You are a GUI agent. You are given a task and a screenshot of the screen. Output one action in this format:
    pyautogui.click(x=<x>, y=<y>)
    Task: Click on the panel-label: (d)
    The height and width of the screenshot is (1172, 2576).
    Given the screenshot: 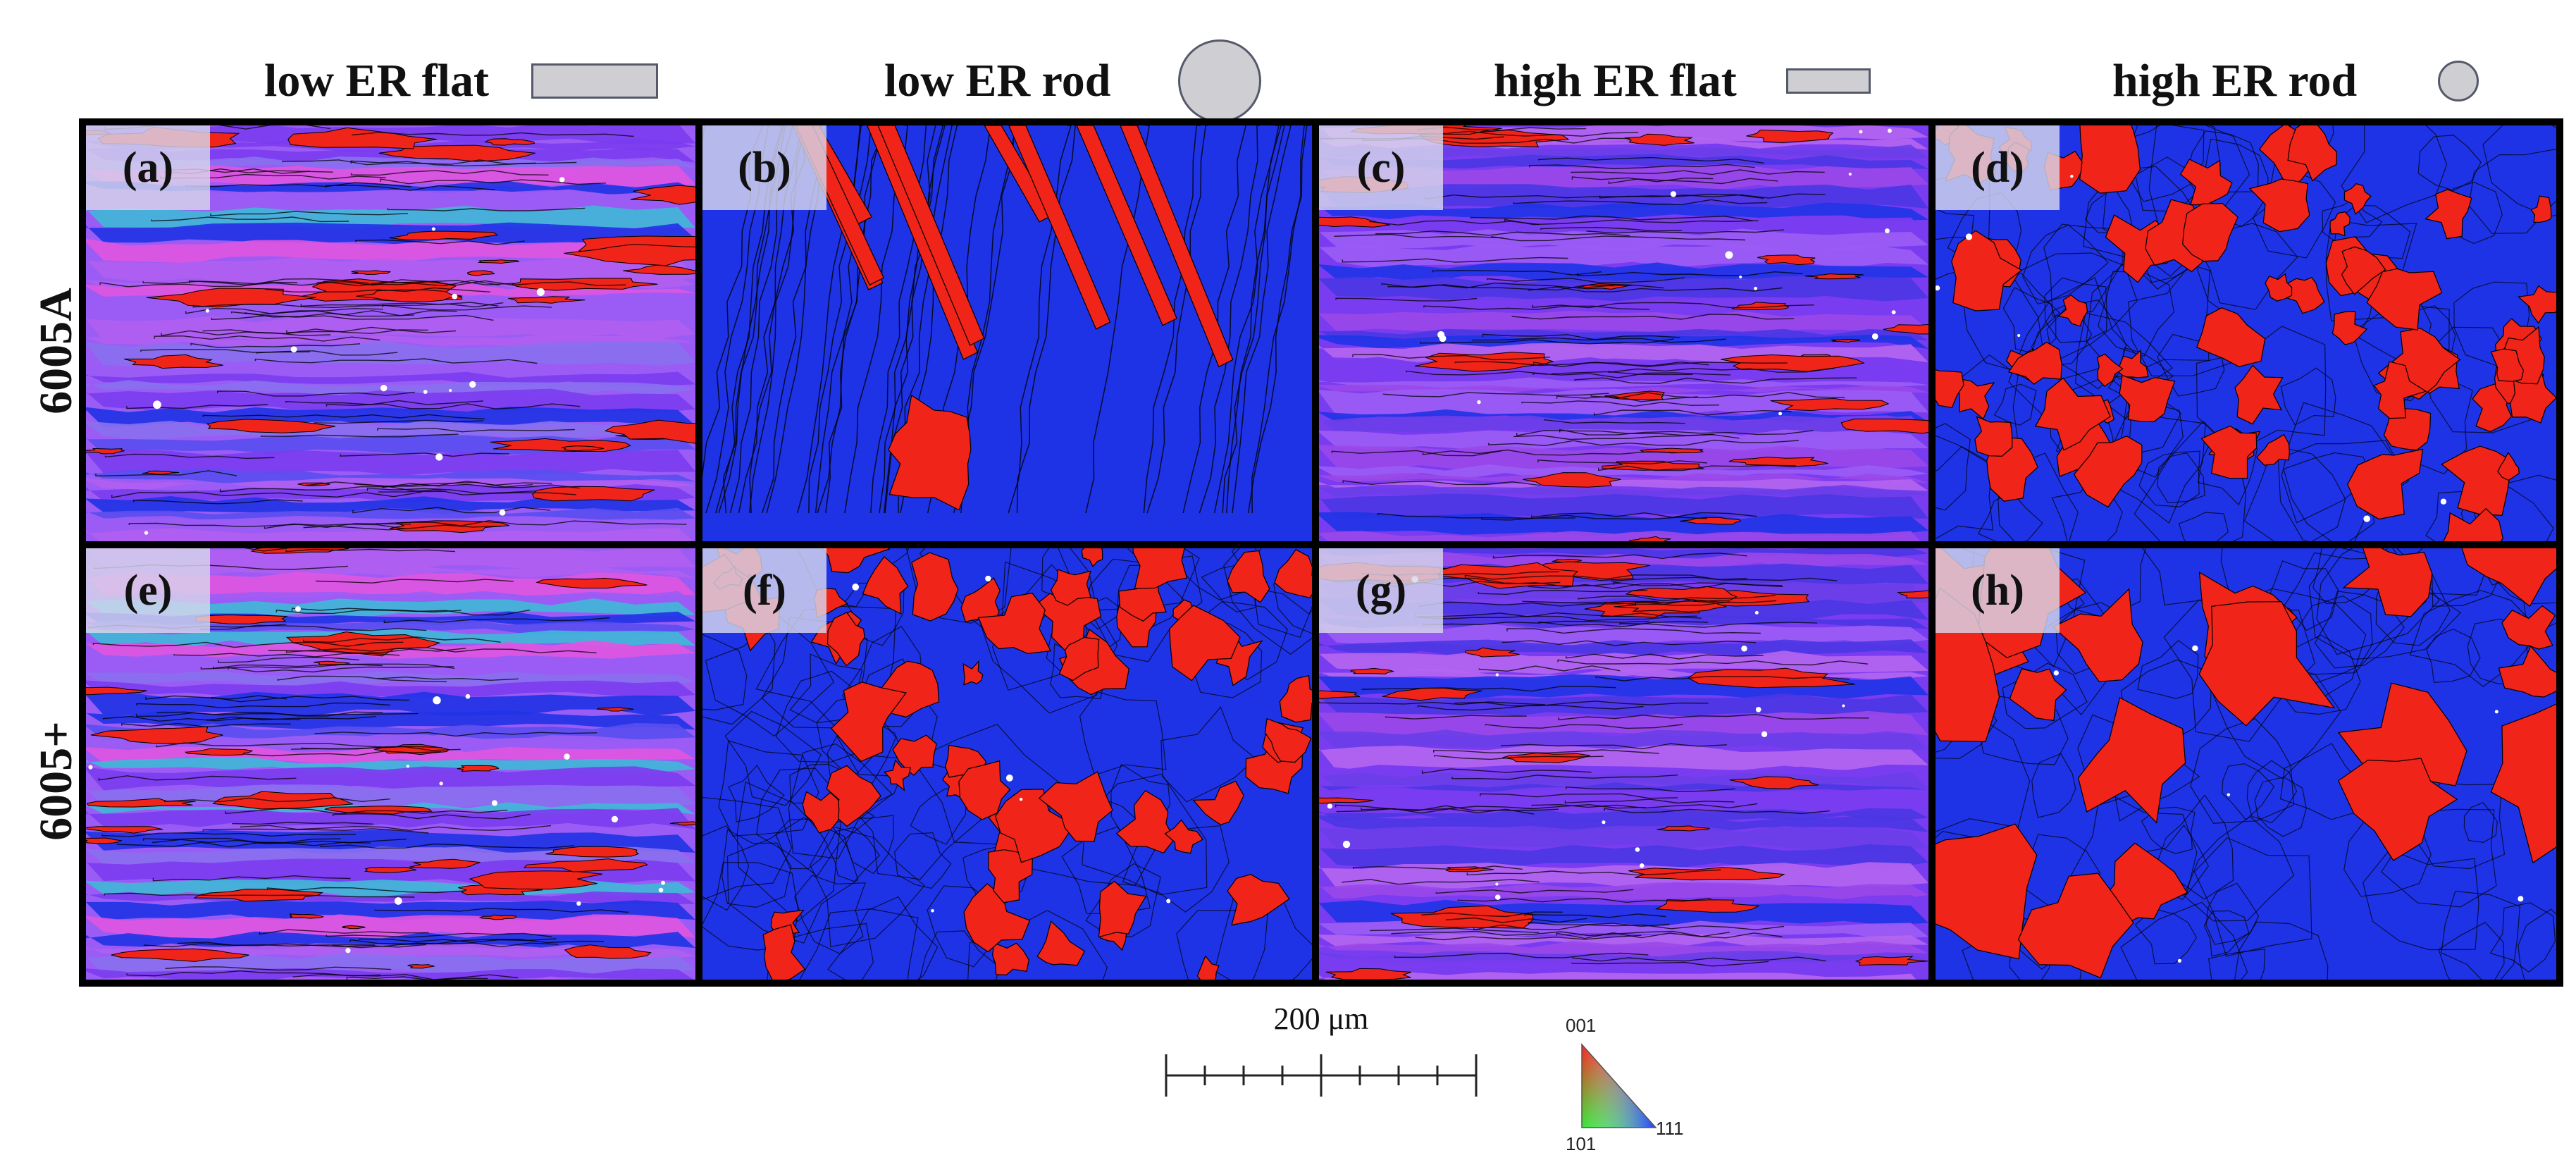 What is the action you would take?
    pyautogui.click(x=1998, y=167)
    